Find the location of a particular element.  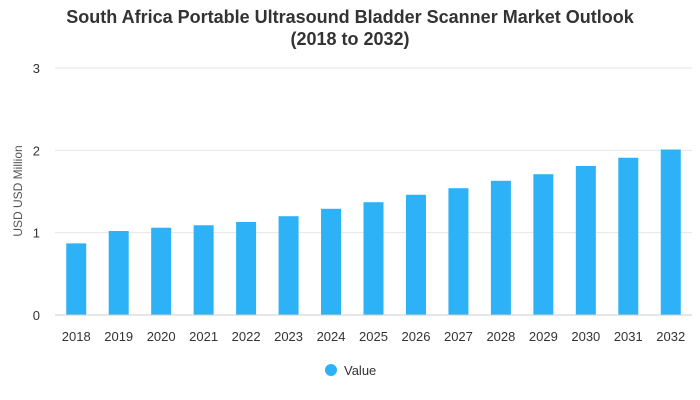

x-tick-label: 2019 is located at coordinates (118, 336).